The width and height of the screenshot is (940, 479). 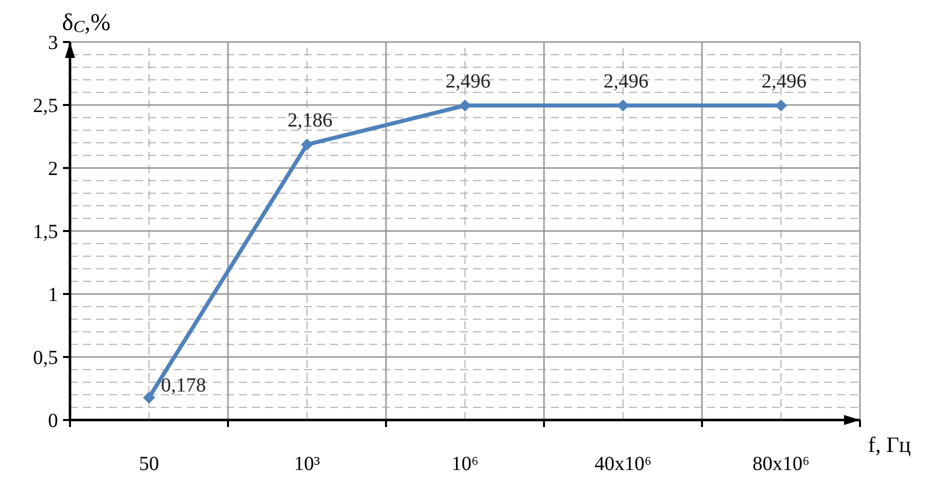 What do you see at coordinates (183, 385) in the screenshot?
I see `data-label: 0,178` at bounding box center [183, 385].